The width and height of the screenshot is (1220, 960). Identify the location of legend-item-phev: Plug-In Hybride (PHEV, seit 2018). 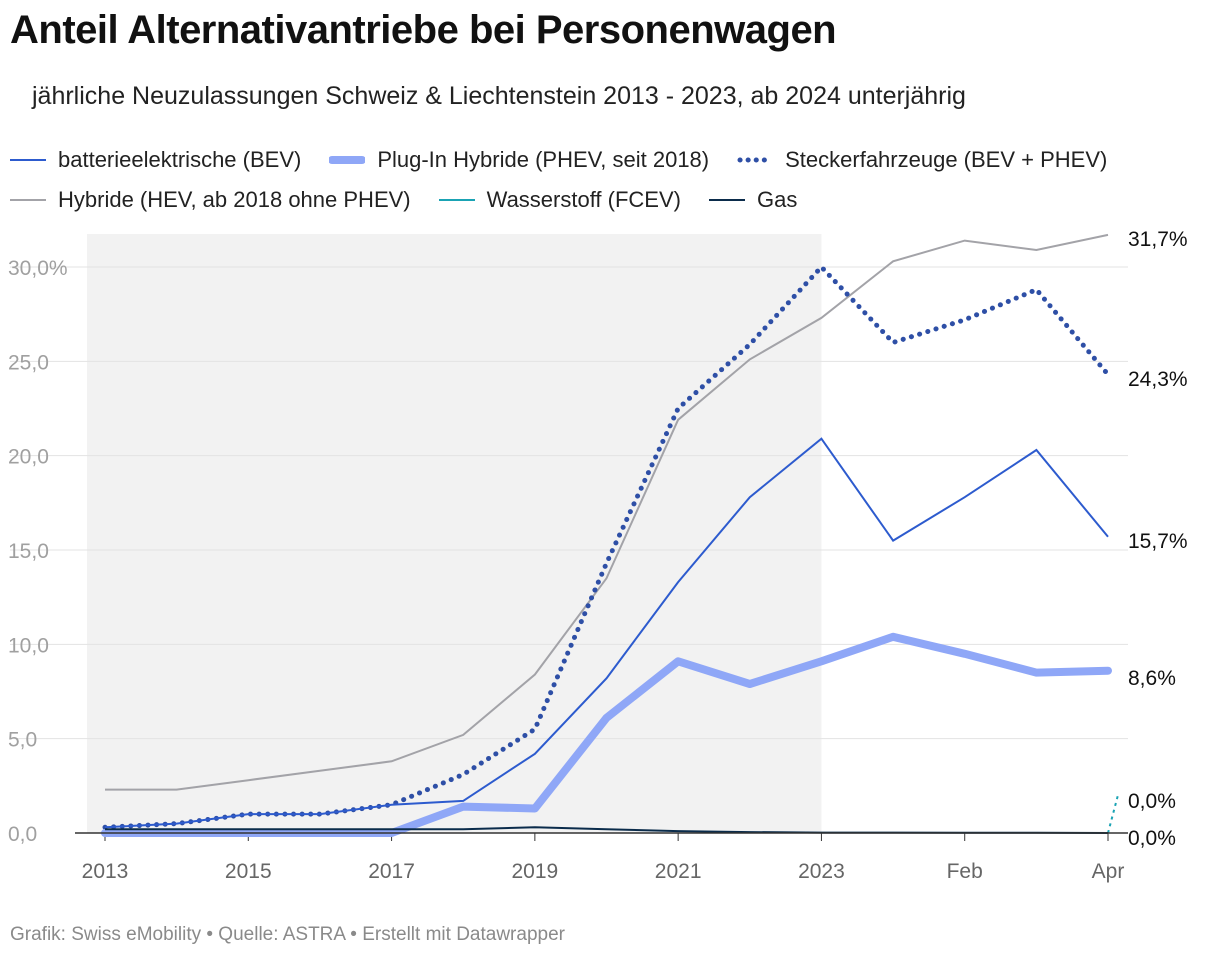
(519, 160).